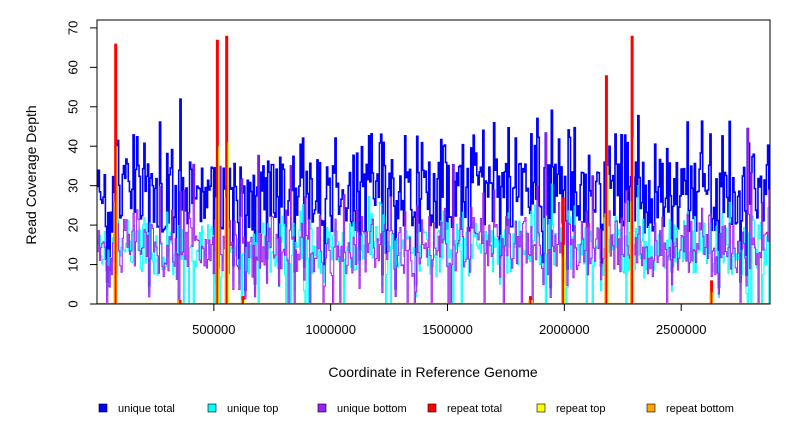 The image size is (792, 432). What do you see at coordinates (213, 329) in the screenshot?
I see `x-tick-label: 500000` at bounding box center [213, 329].